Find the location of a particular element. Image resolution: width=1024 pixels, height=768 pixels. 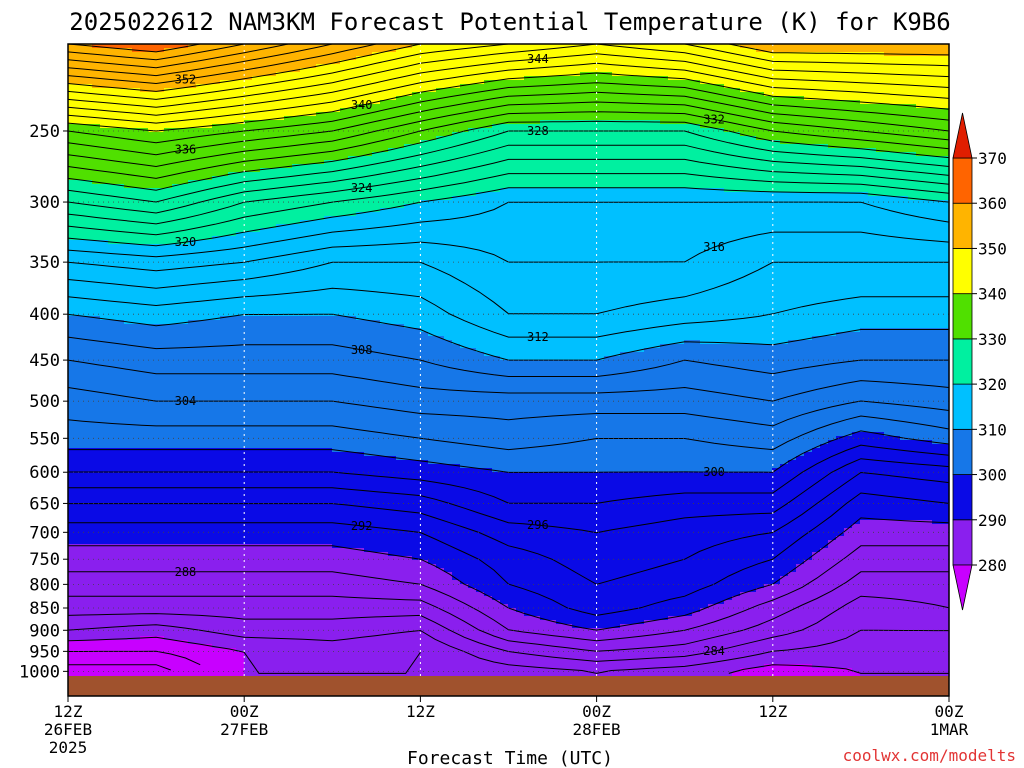

contour-label: 288 is located at coordinates (186, 572).